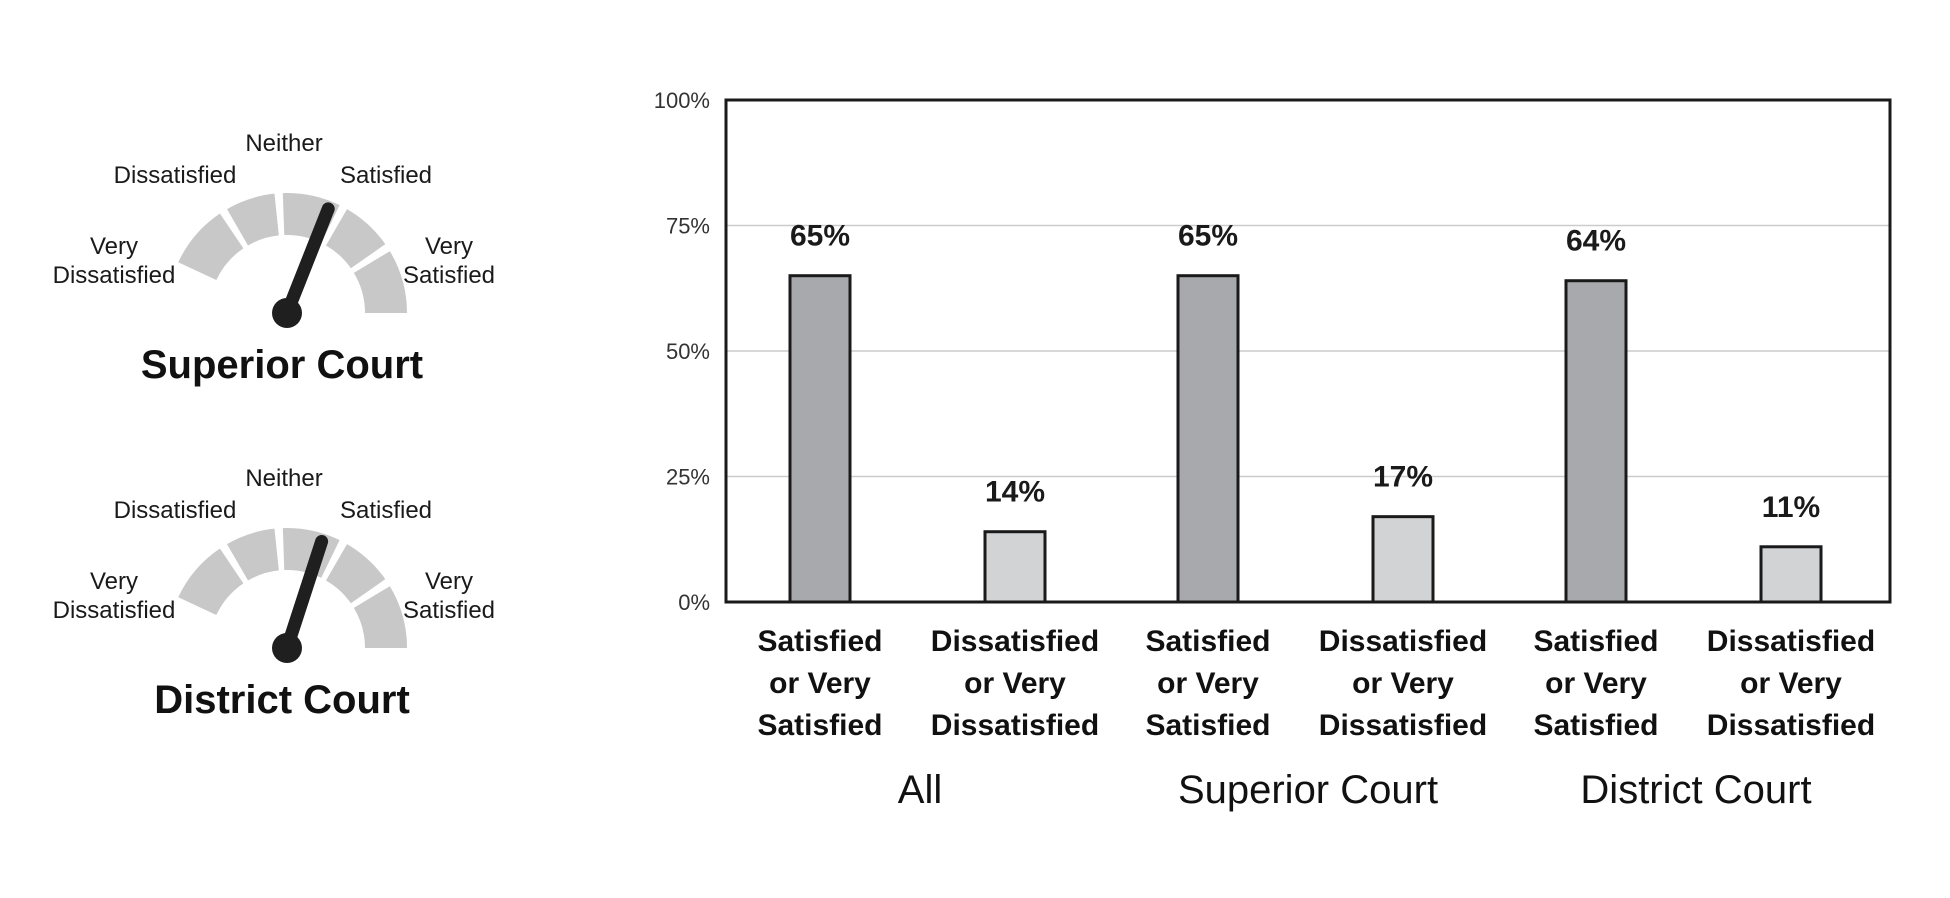  What do you see at coordinates (682, 100) in the screenshot?
I see `y-tick-label: 100%` at bounding box center [682, 100].